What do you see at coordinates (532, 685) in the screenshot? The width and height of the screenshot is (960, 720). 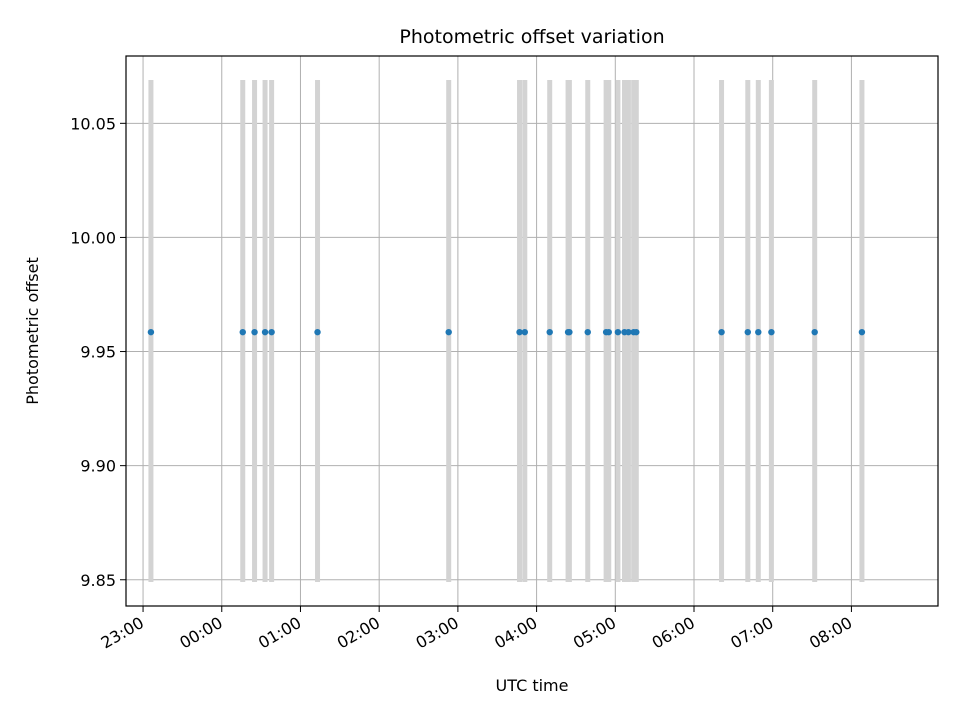 I see `x-axis-label: UTC time` at bounding box center [532, 685].